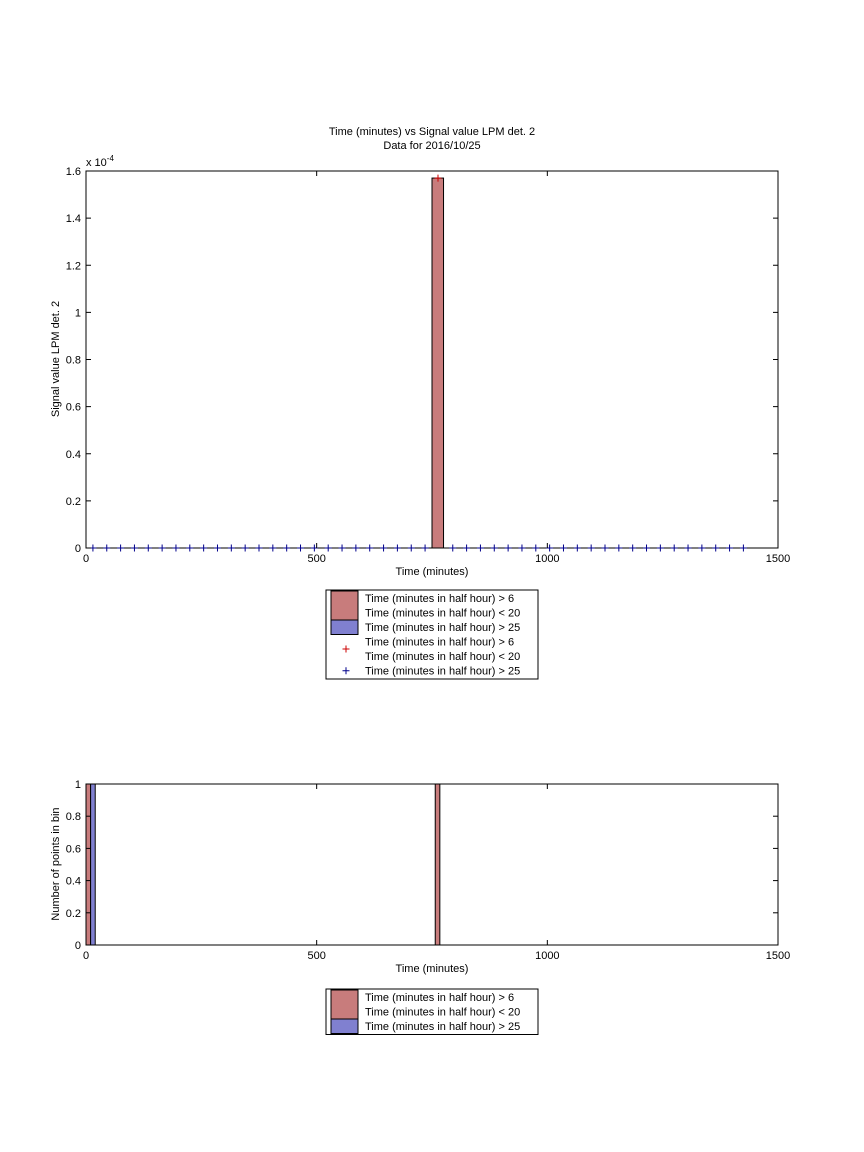  I want to click on plot-1-legend-label-3-0: Time (minutes in half hour) > 25, so click(442, 672).